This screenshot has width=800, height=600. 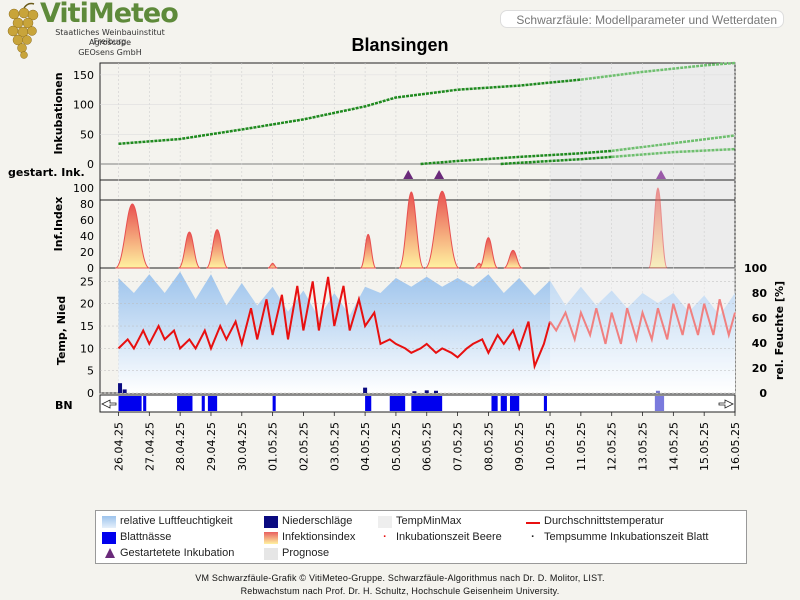 I want to click on precip-icon, so click(x=271, y=522).